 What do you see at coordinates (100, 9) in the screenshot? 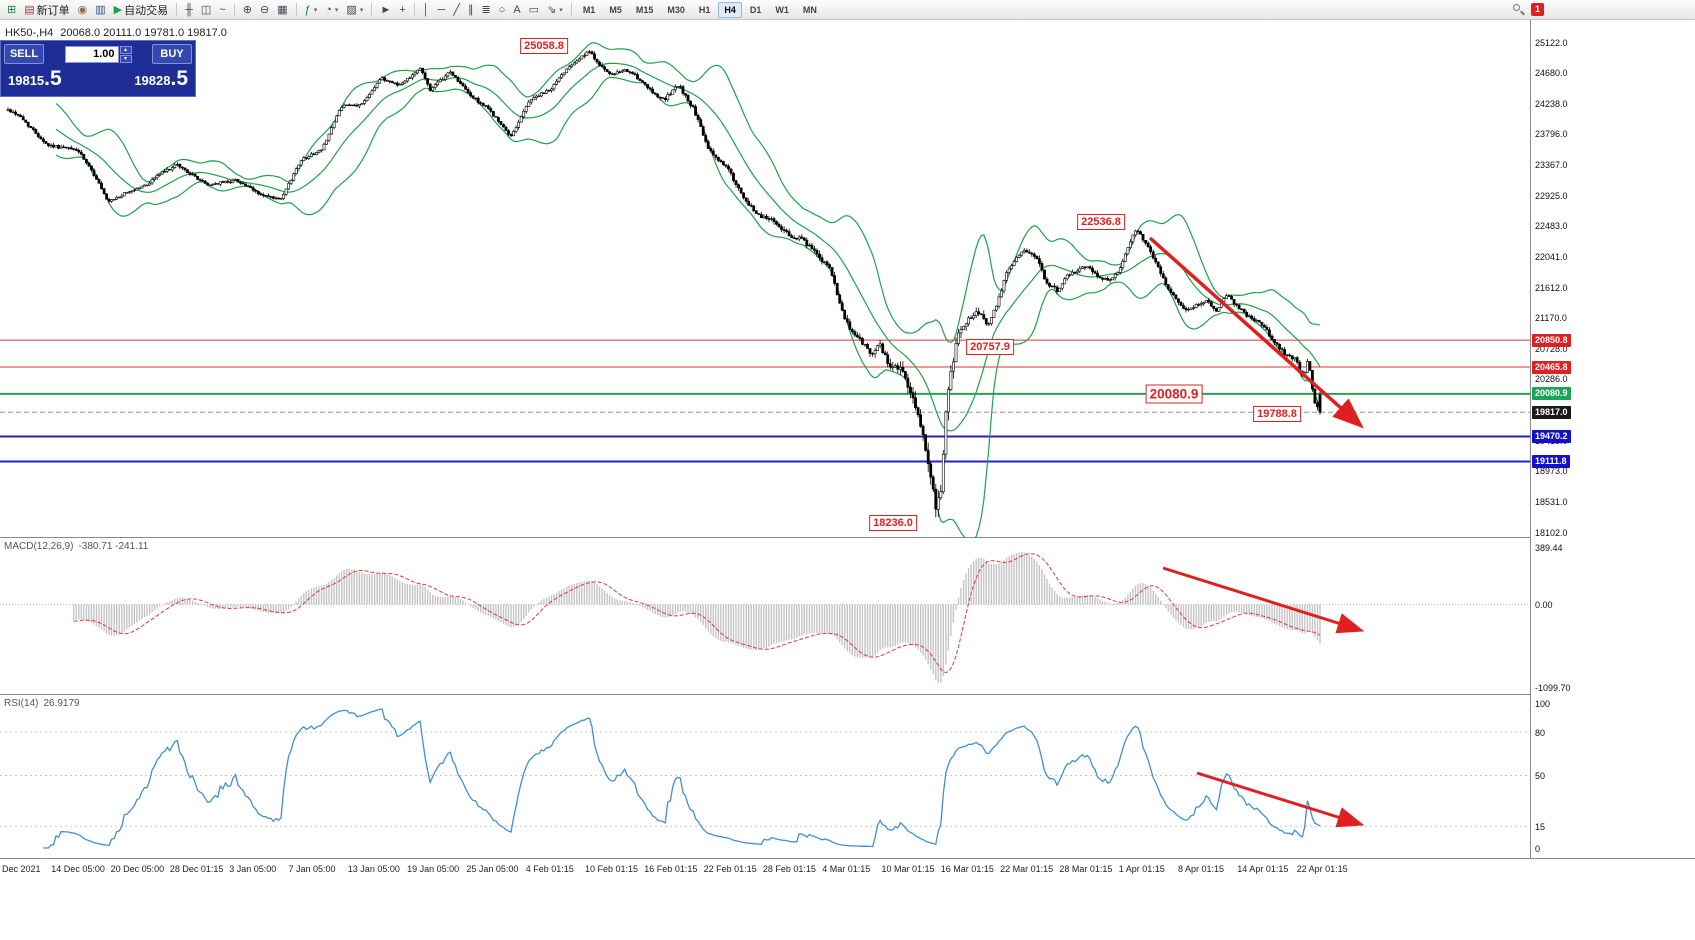
I see `data-window-button: ▥` at bounding box center [100, 9].